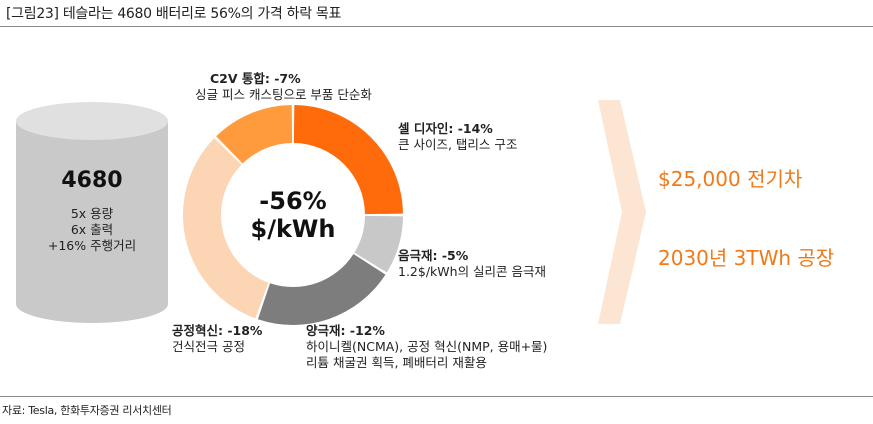 This screenshot has height=424, width=873. Describe the element at coordinates (427, 346) in the screenshot. I see `cathode-desc-1: 하이니켈(NCMA), 공정 혁신(NMP, 용매+물)` at that location.